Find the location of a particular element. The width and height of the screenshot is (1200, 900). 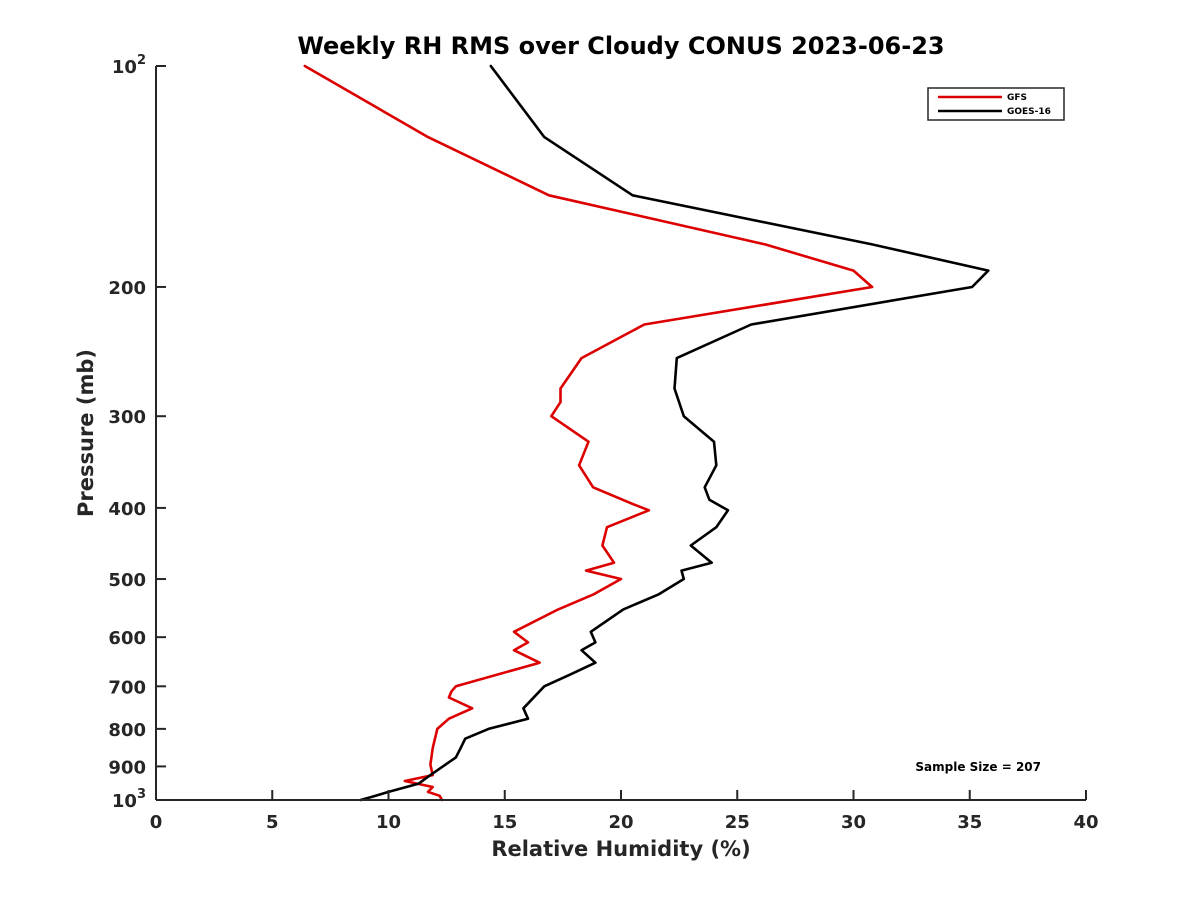

x-tick-label: 35 is located at coordinates (969, 822).